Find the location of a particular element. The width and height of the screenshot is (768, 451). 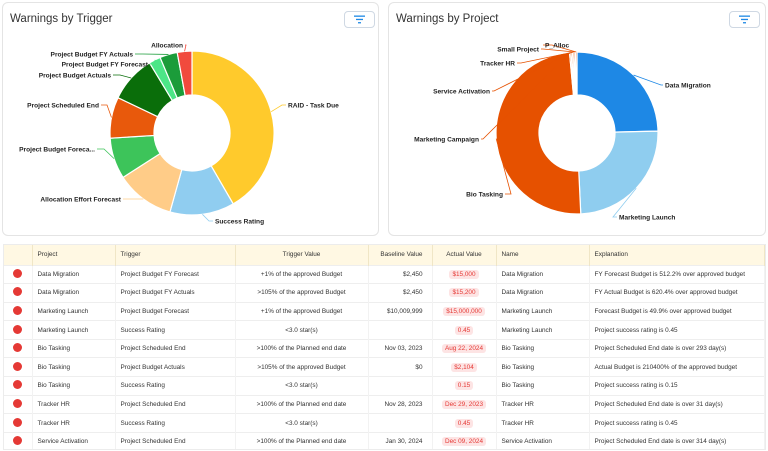

project-cell: Data Migration is located at coordinates (74, 293).